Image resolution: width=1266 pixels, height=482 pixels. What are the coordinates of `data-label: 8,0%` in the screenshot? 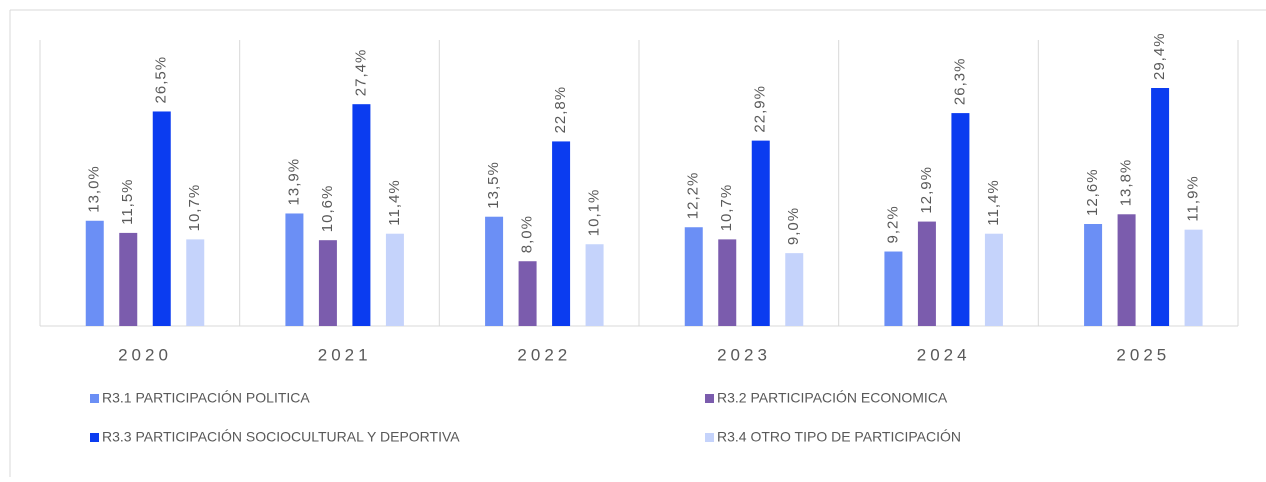 It's located at (527, 234).